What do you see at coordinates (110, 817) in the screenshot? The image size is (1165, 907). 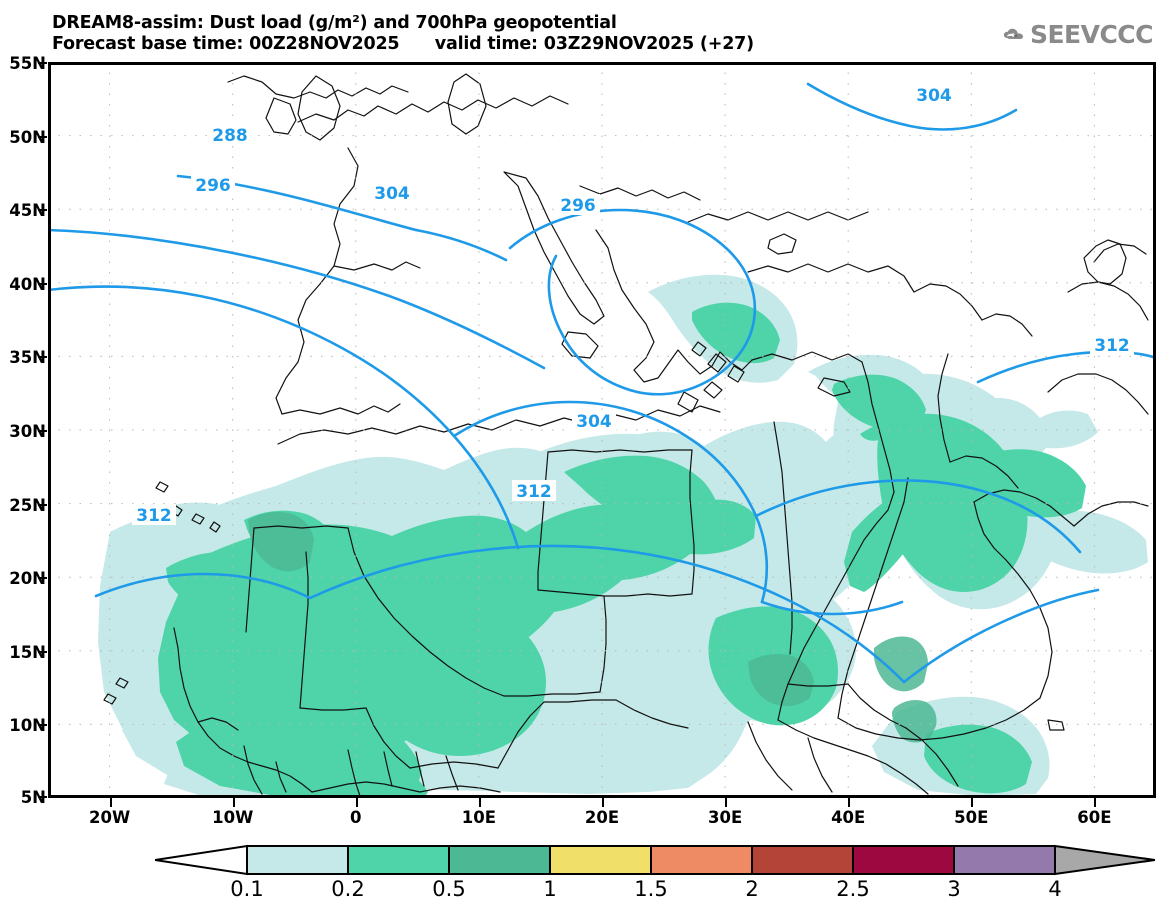 I see `lon-label-20W: 20W` at bounding box center [110, 817].